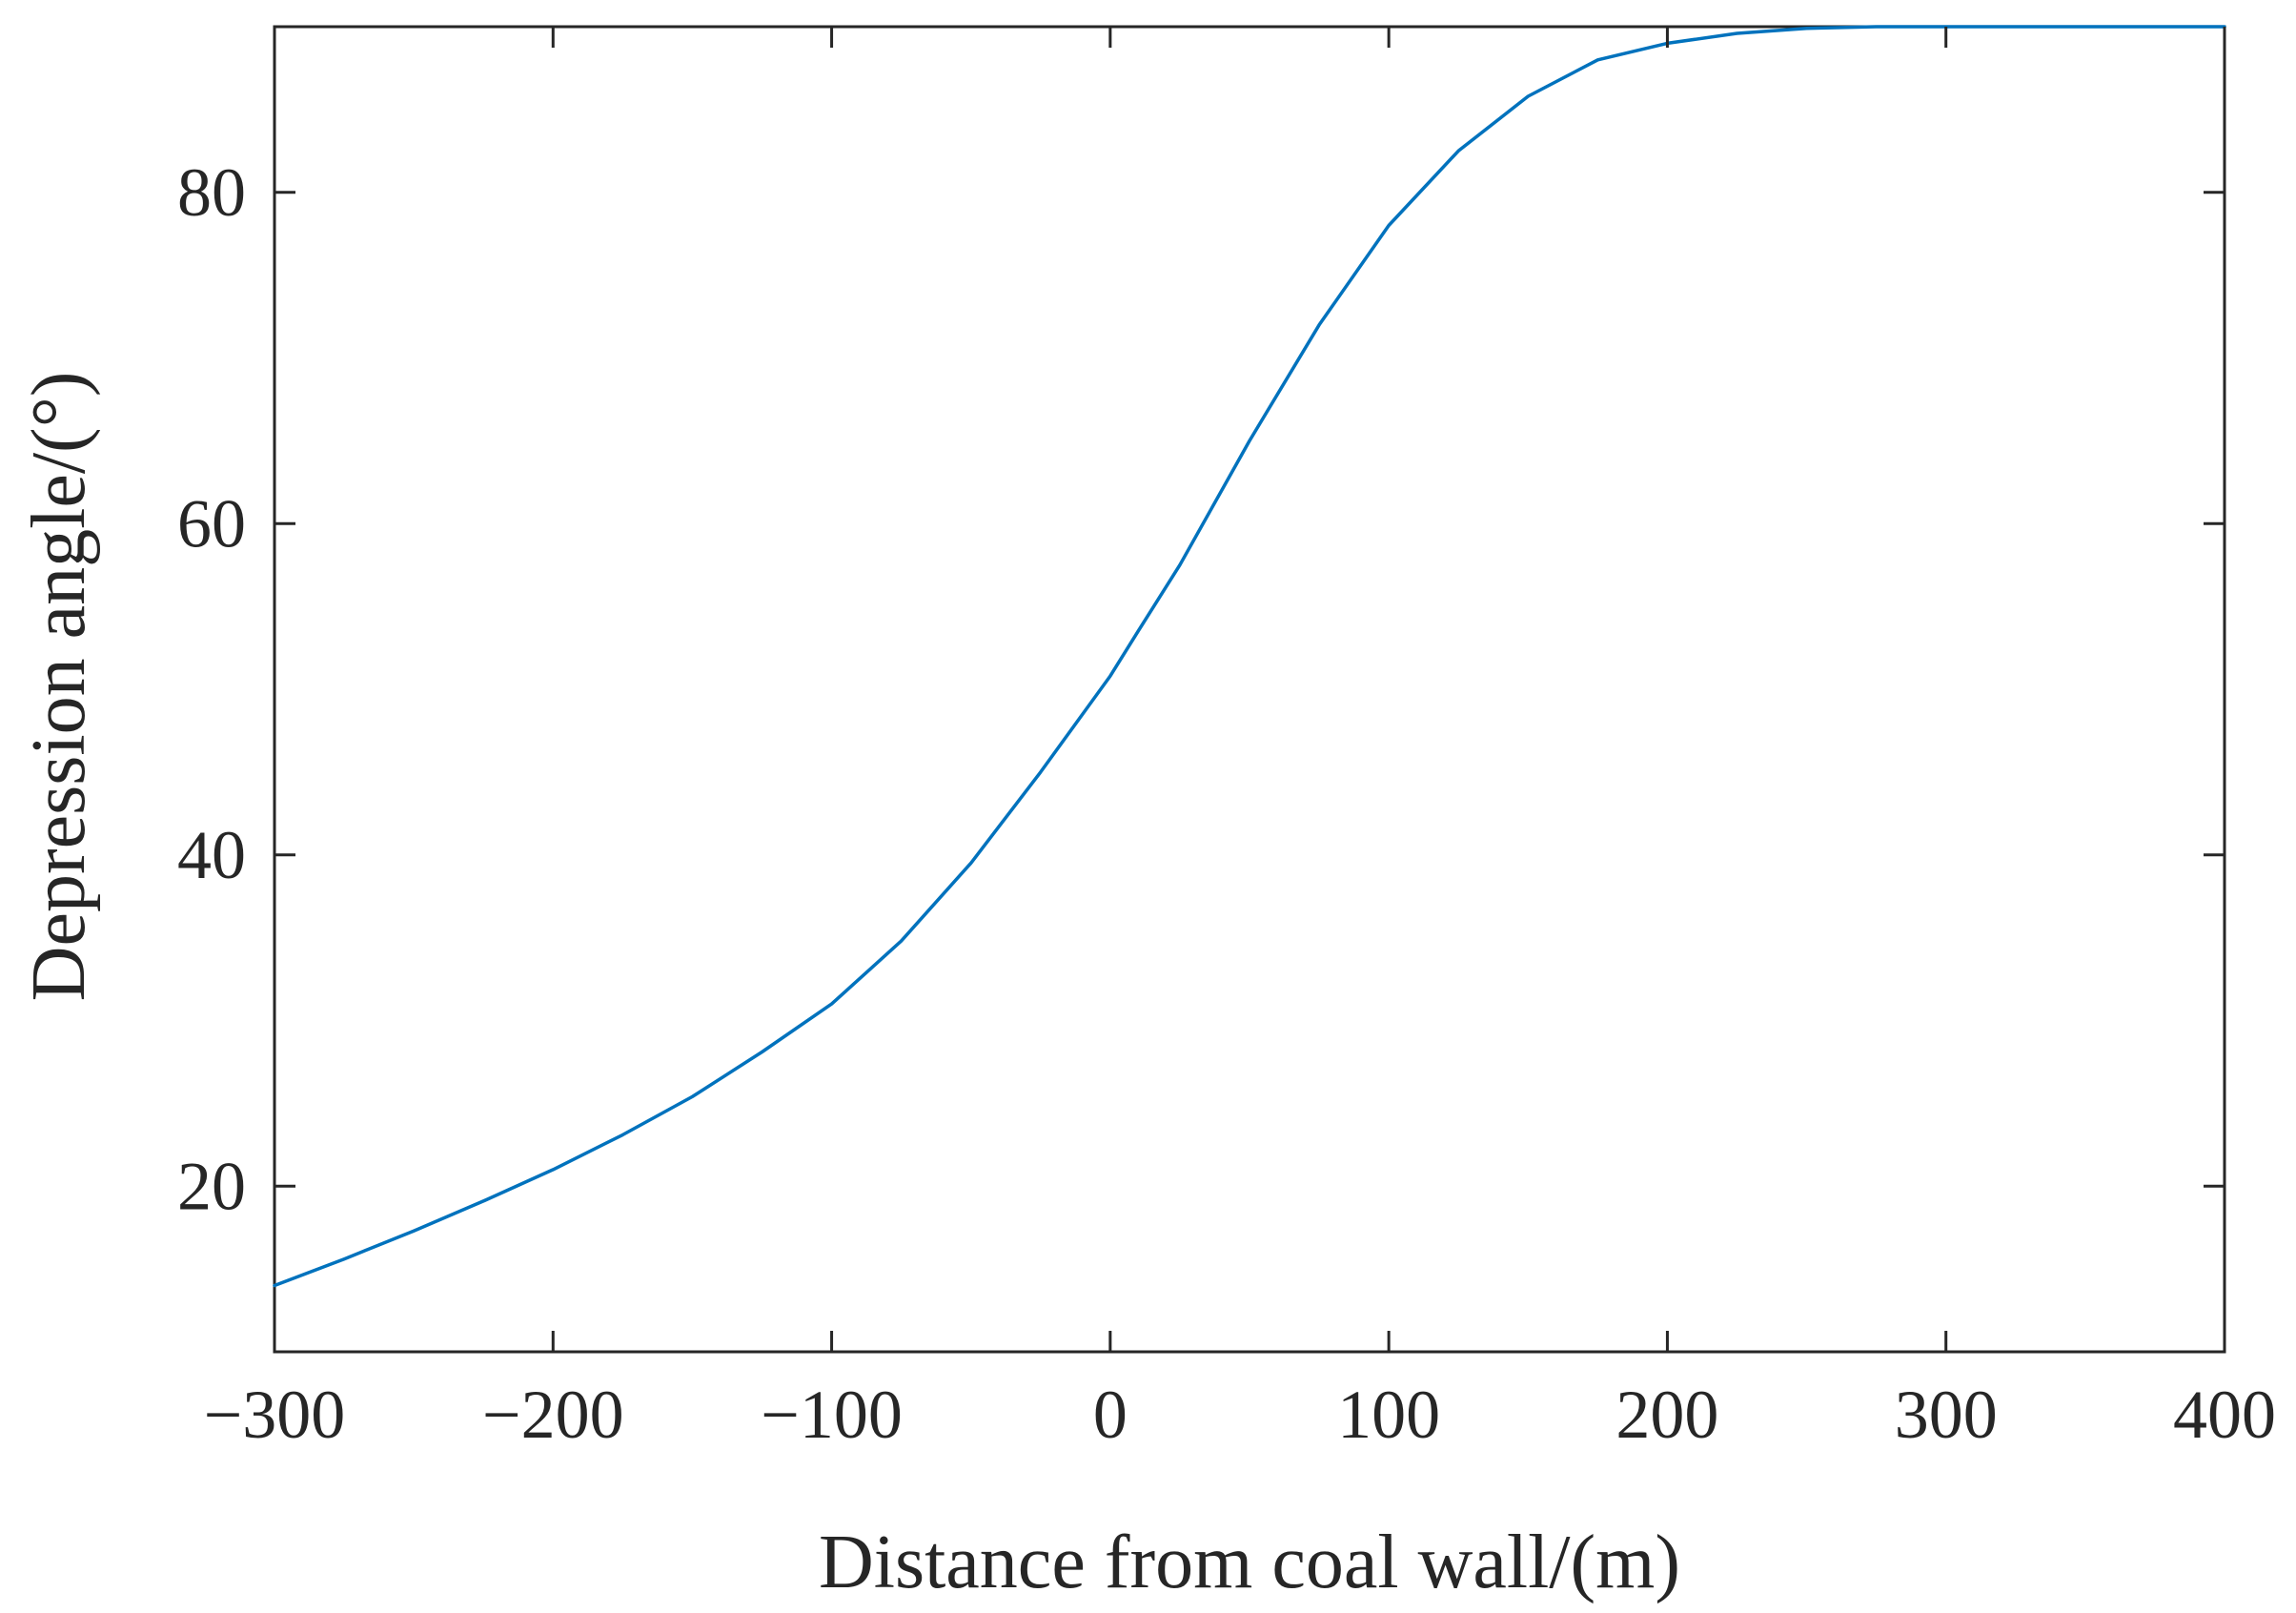 This screenshot has width=2296, height=1613. Describe the element at coordinates (1946, 1415) in the screenshot. I see `x-tick-label: 300` at that location.